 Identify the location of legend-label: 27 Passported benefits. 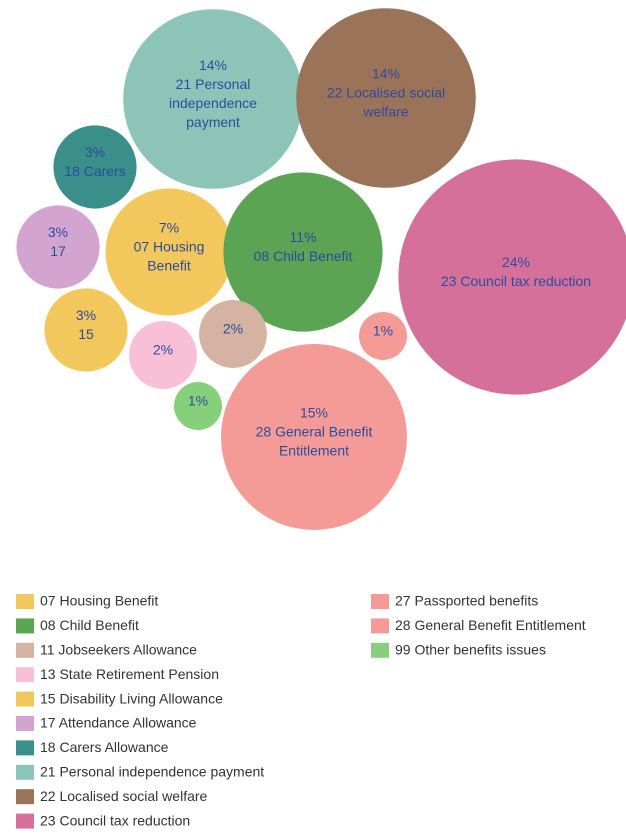
(466, 601).